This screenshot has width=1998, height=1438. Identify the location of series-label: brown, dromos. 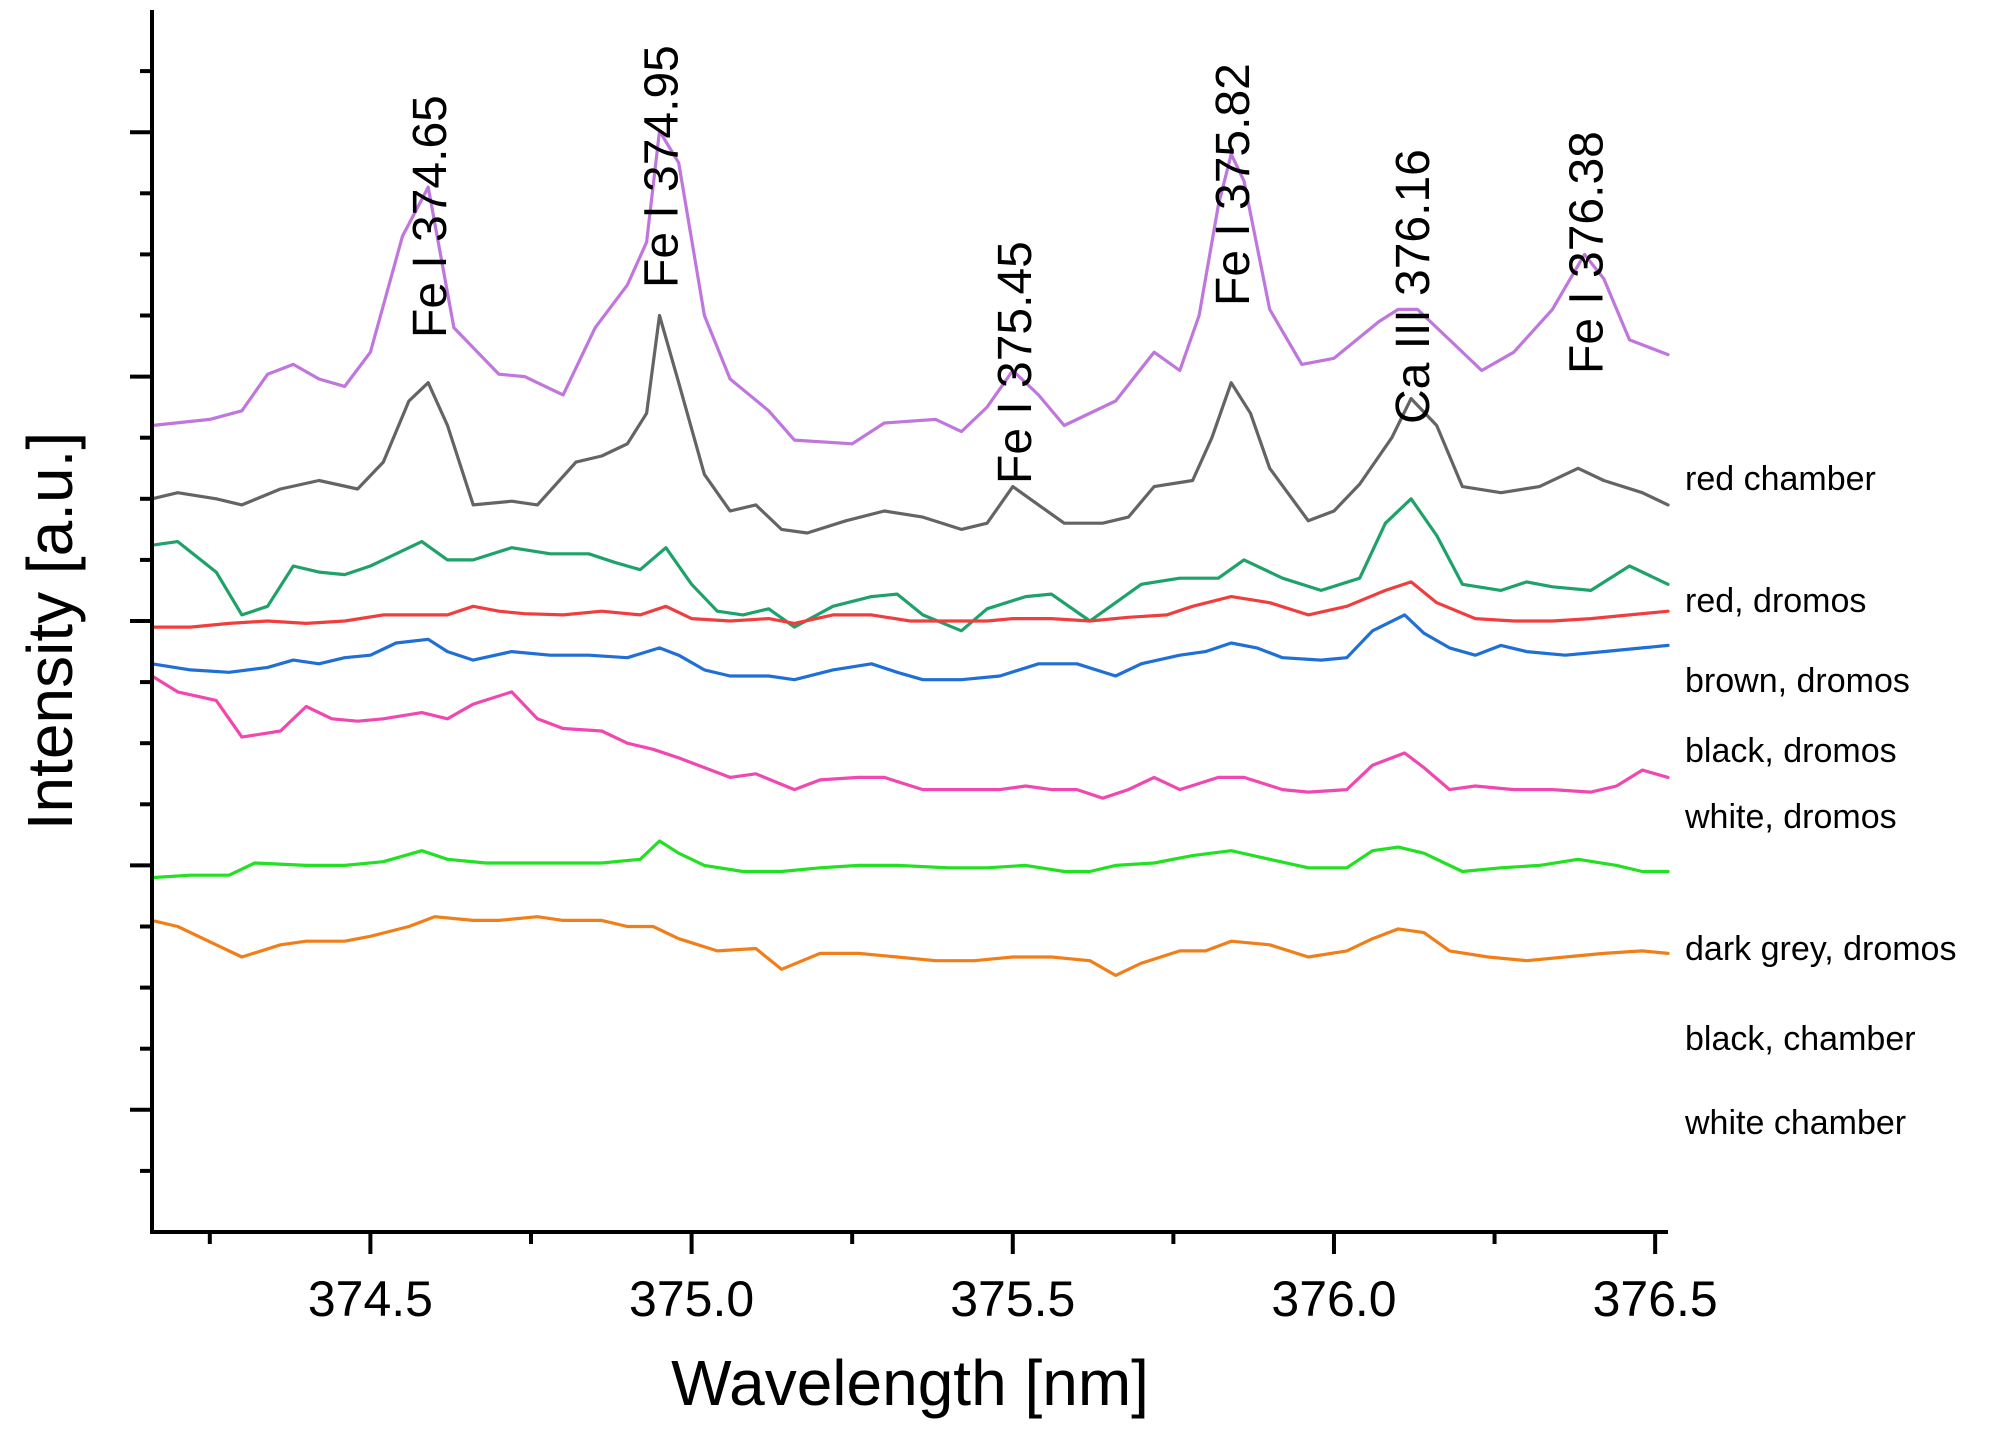
(1797, 681).